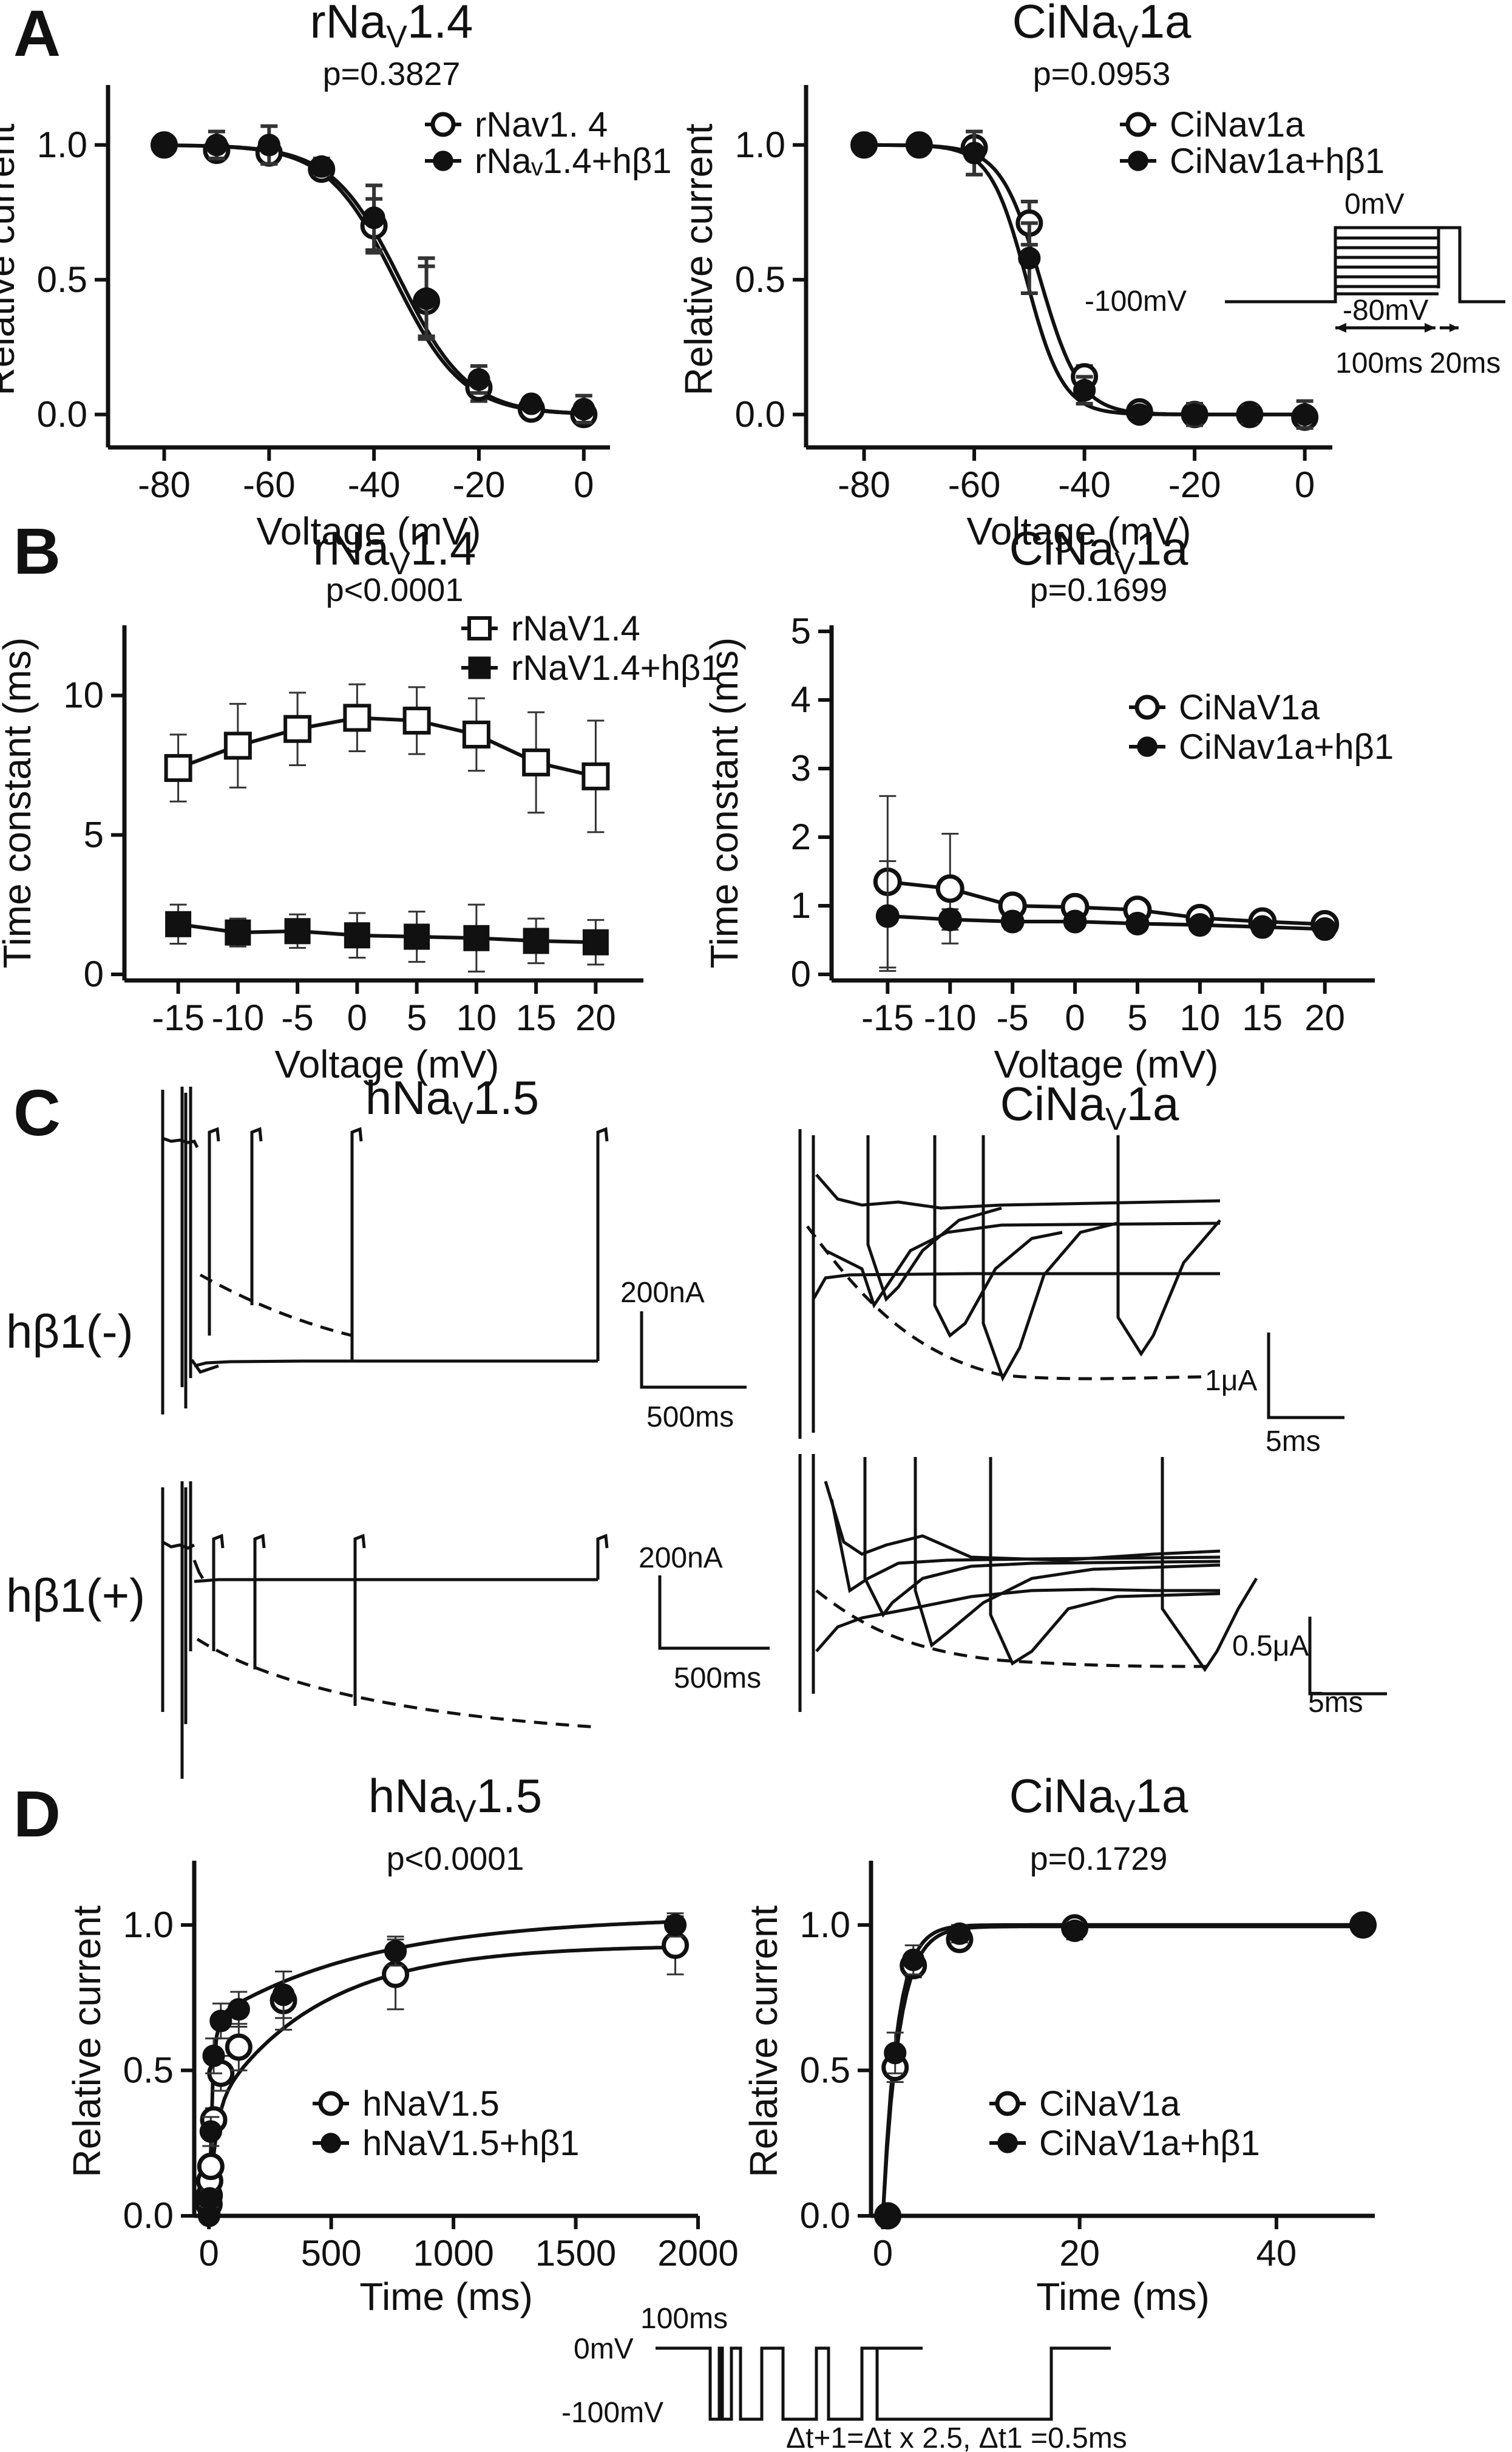  What do you see at coordinates (697, 2253) in the screenshot?
I see `x-tick-label: 2000` at bounding box center [697, 2253].